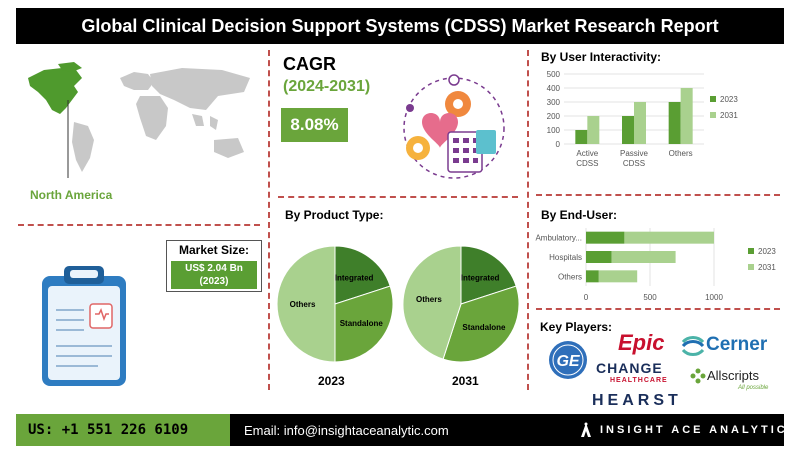 The width and height of the screenshot is (800, 450). Describe the element at coordinates (314, 125) in the screenshot. I see `cagr-value: 8.08%` at that location.